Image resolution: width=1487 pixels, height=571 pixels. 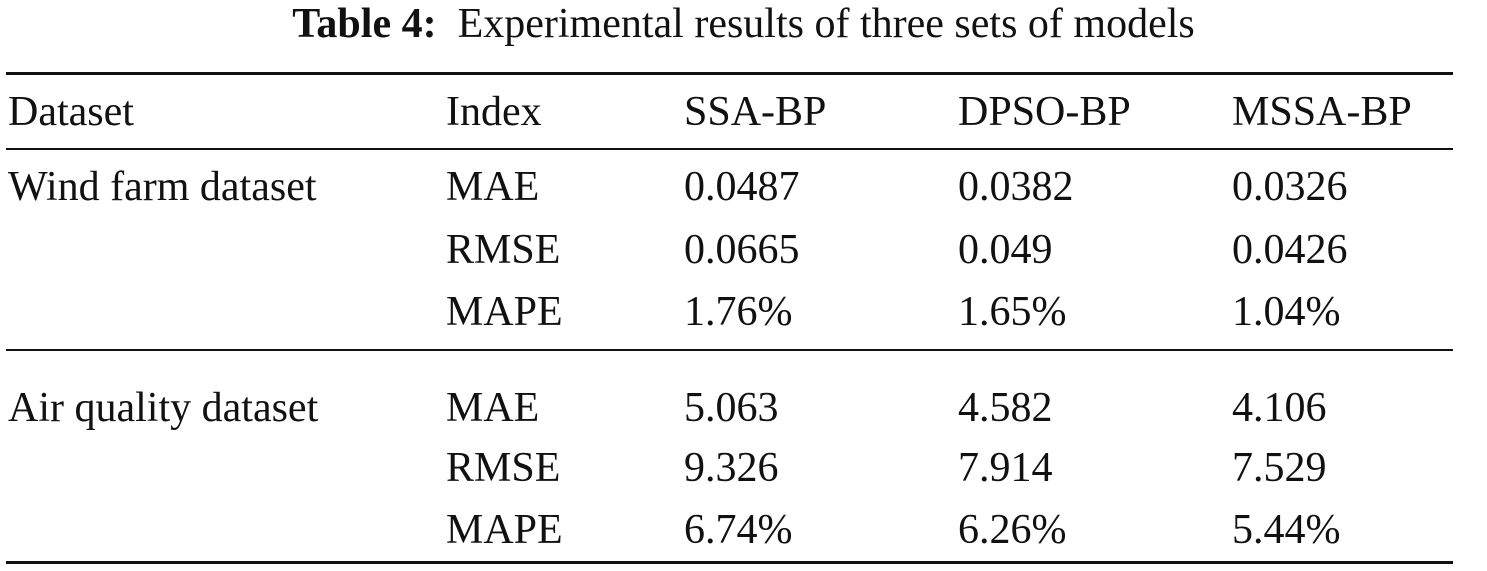 I want to click on table-bottom-rule, so click(x=729, y=562).